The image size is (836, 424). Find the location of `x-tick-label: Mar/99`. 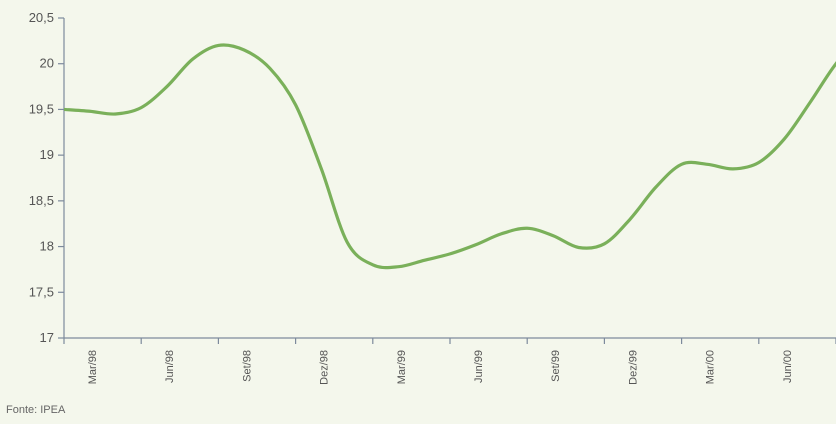

x-tick-label: Mar/99 is located at coordinates (402, 367).